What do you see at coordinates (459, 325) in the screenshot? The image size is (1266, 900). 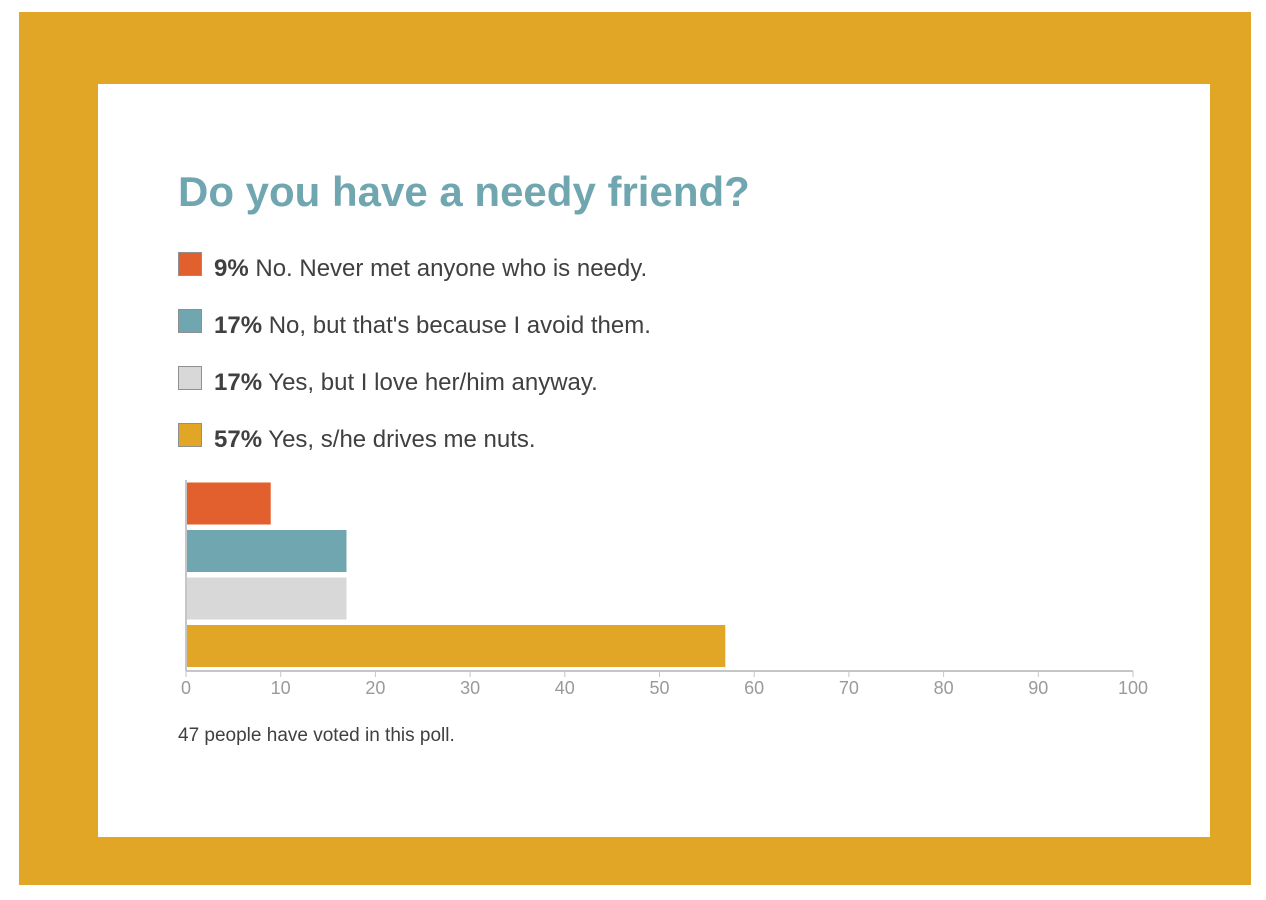 I see `option-label: No, but that's because I avoid them.` at bounding box center [459, 325].